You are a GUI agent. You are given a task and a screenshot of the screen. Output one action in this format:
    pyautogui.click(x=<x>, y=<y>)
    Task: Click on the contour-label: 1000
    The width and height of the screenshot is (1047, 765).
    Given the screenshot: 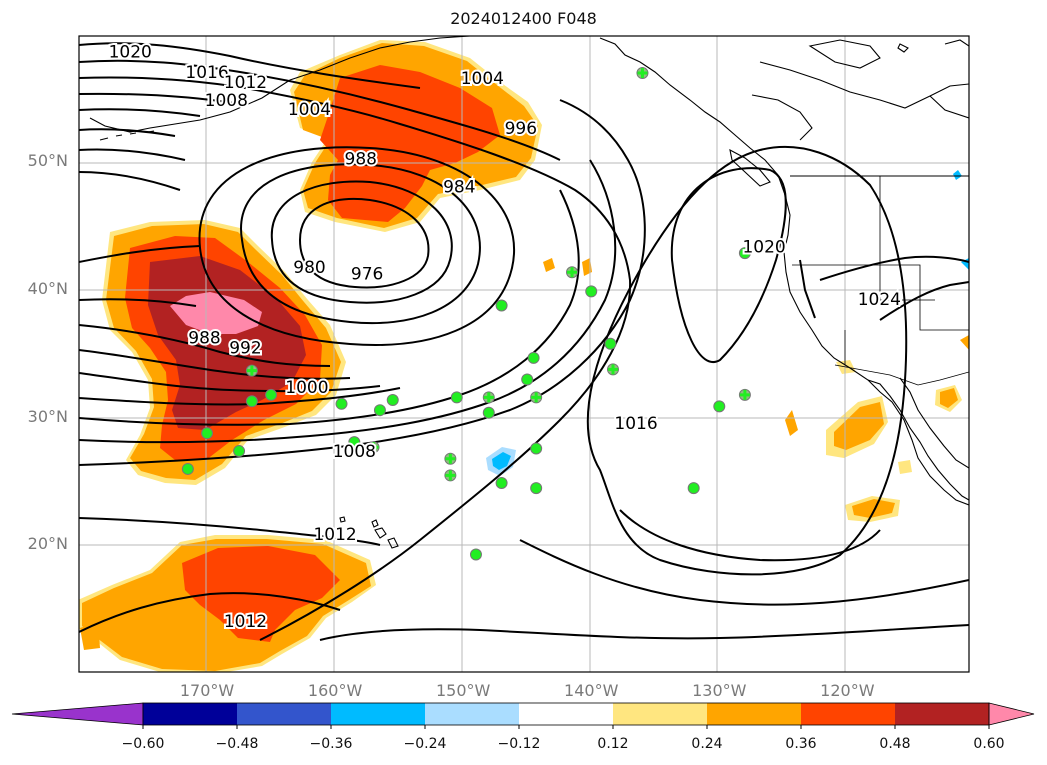 What is the action you would take?
    pyautogui.click(x=306, y=388)
    